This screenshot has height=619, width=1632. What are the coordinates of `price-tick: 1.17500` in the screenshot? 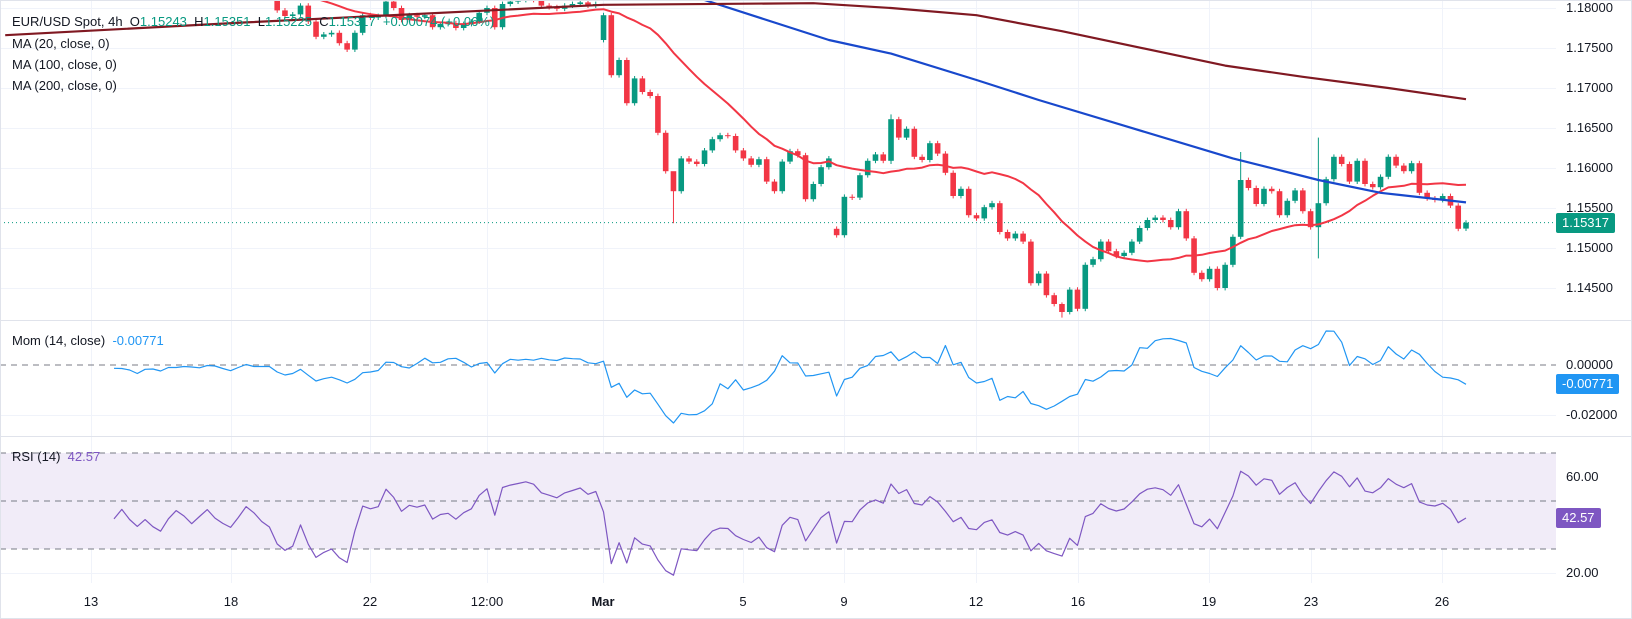 It's located at (1589, 47).